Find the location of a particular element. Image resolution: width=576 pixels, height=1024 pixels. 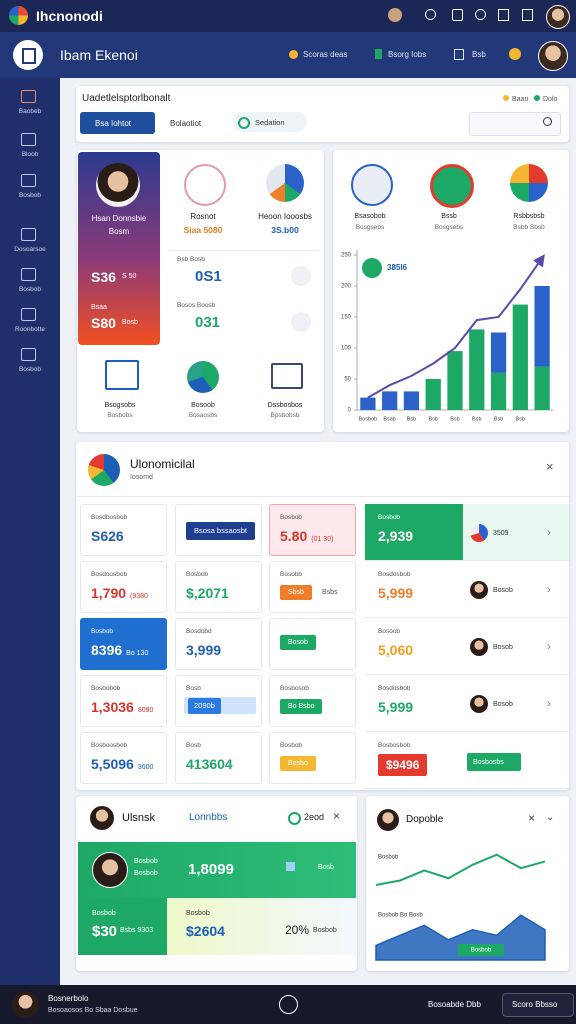

header-item: Bsorg Iobs is located at coordinates (407, 54).